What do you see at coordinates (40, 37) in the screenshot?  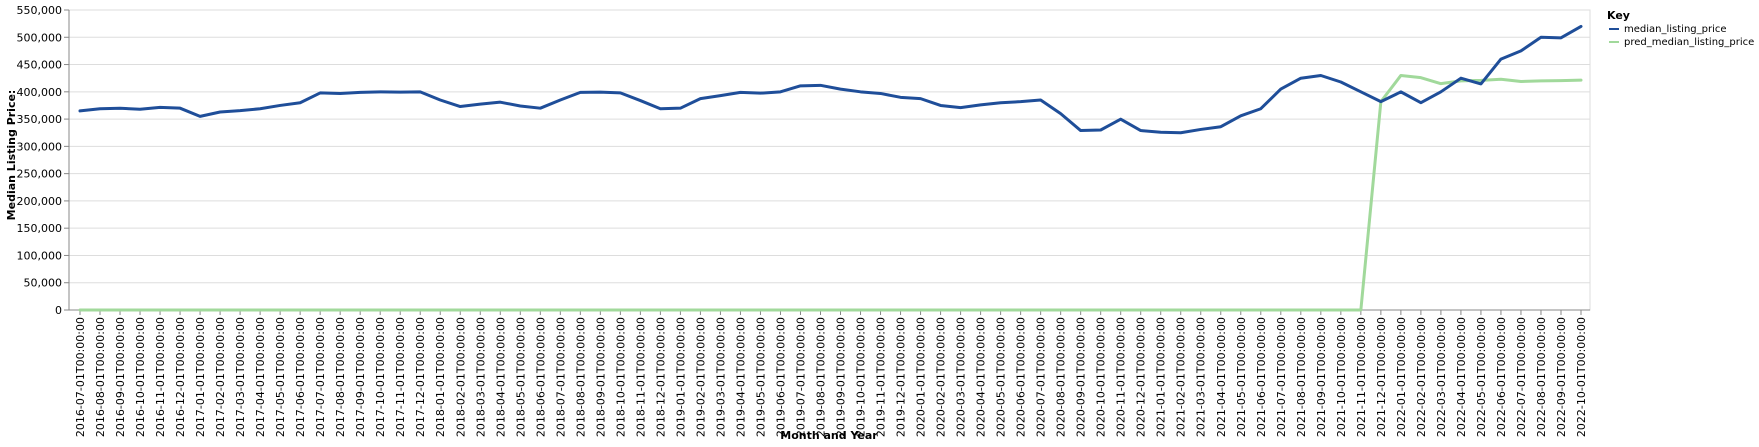 I see `y-tick-label: 500,000` at bounding box center [40, 37].